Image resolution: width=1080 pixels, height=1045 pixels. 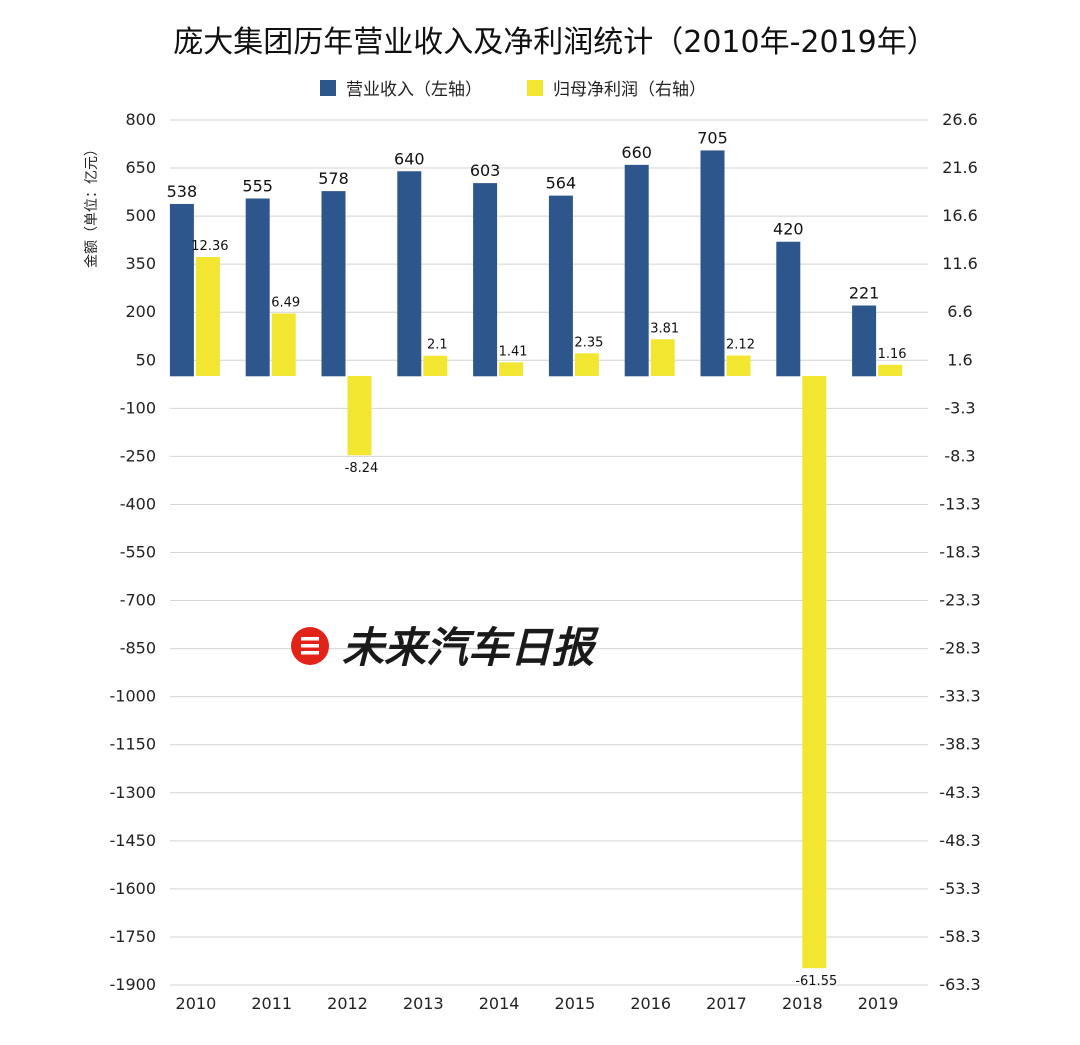 What do you see at coordinates (445, 647) in the screenshot?
I see `watermark: 未来汽车日报` at bounding box center [445, 647].